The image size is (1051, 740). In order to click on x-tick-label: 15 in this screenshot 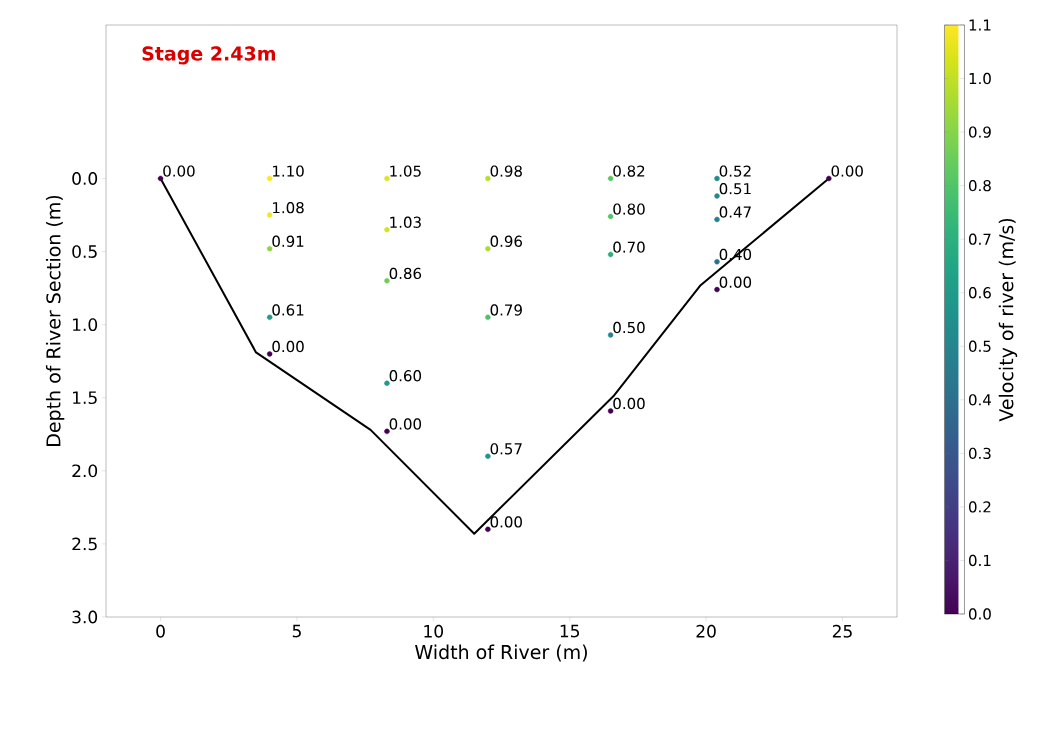, I will do `click(570, 631)`.